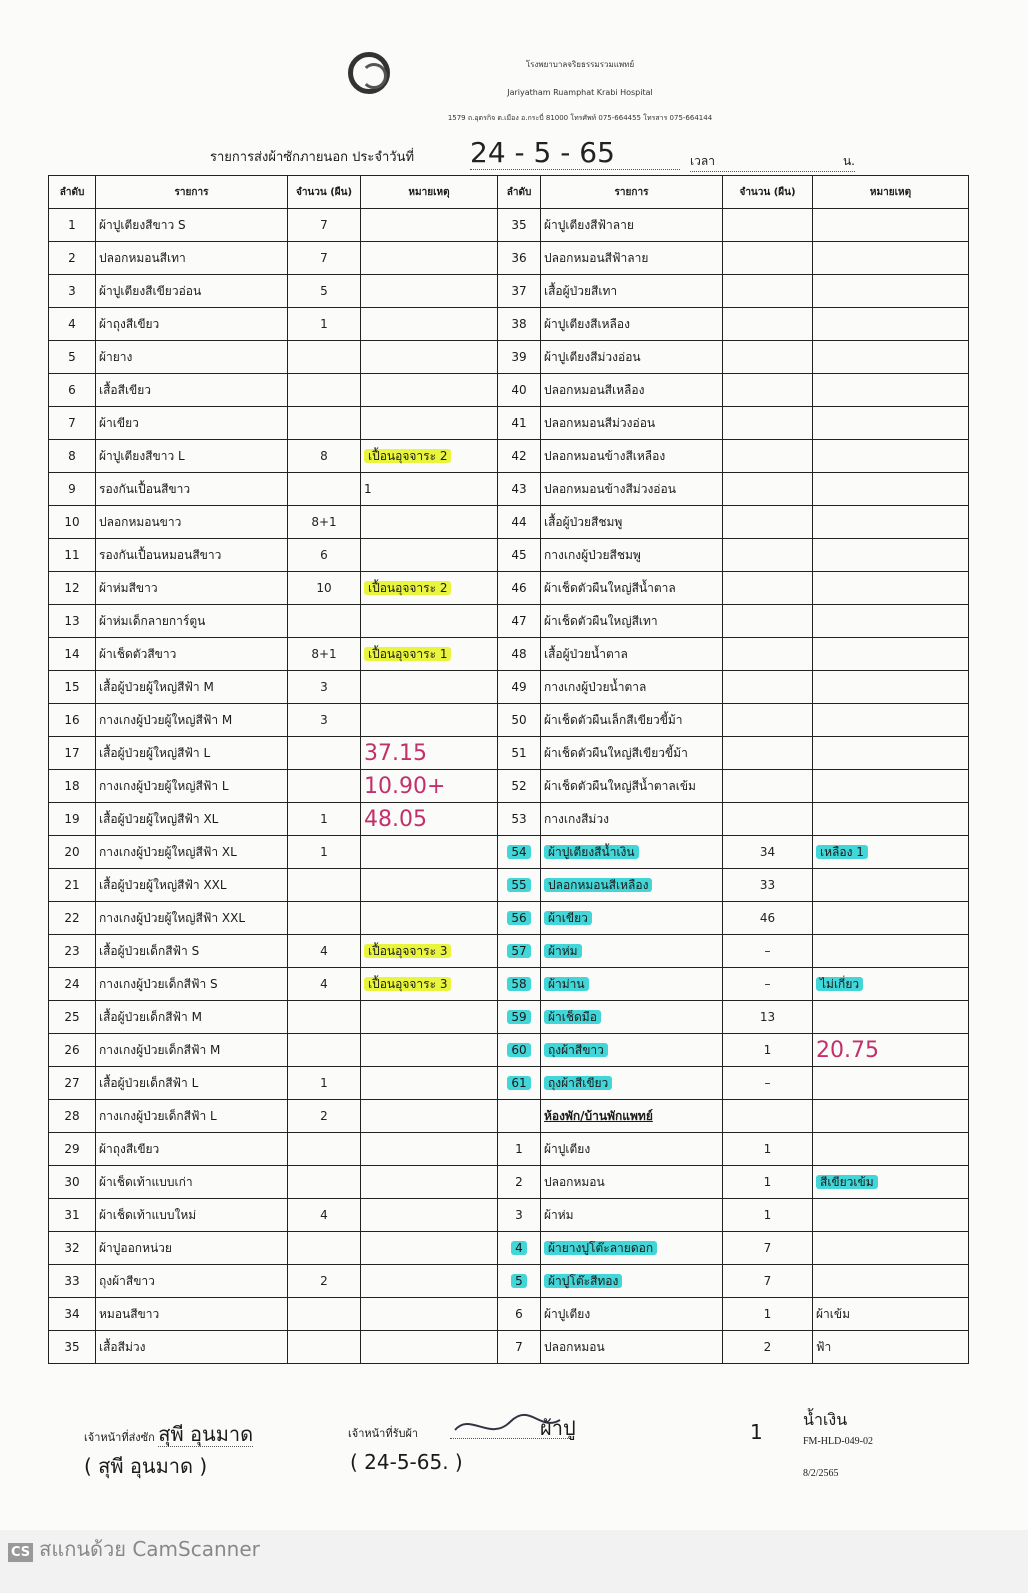 The width and height of the screenshot is (1028, 1593). Describe the element at coordinates (324, 852) in the screenshot. I see `left-row-qty: 1` at that location.